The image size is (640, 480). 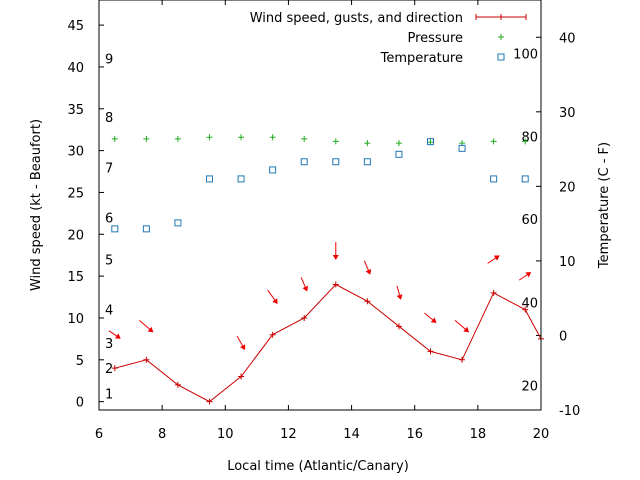 What do you see at coordinates (75, 68) in the screenshot?
I see `y-tick-label: 40` at bounding box center [75, 68].